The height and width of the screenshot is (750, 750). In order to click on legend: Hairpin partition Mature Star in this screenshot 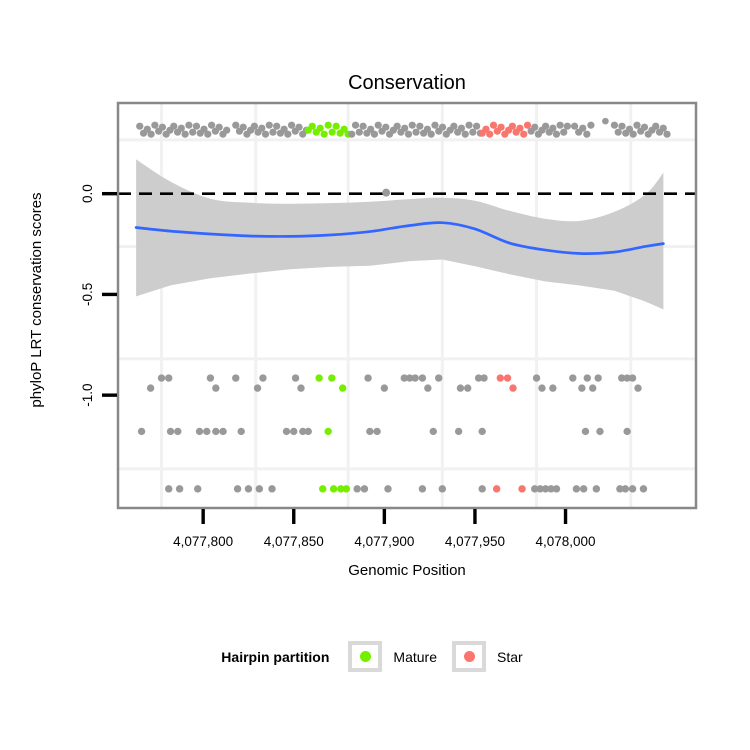, I will do `click(375, 656)`.